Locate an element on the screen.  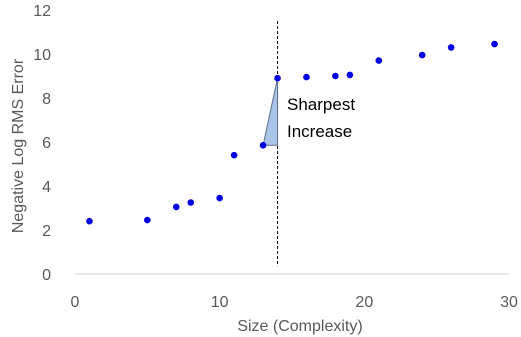
sharpest-increase-triangle is located at coordinates (270, 112).